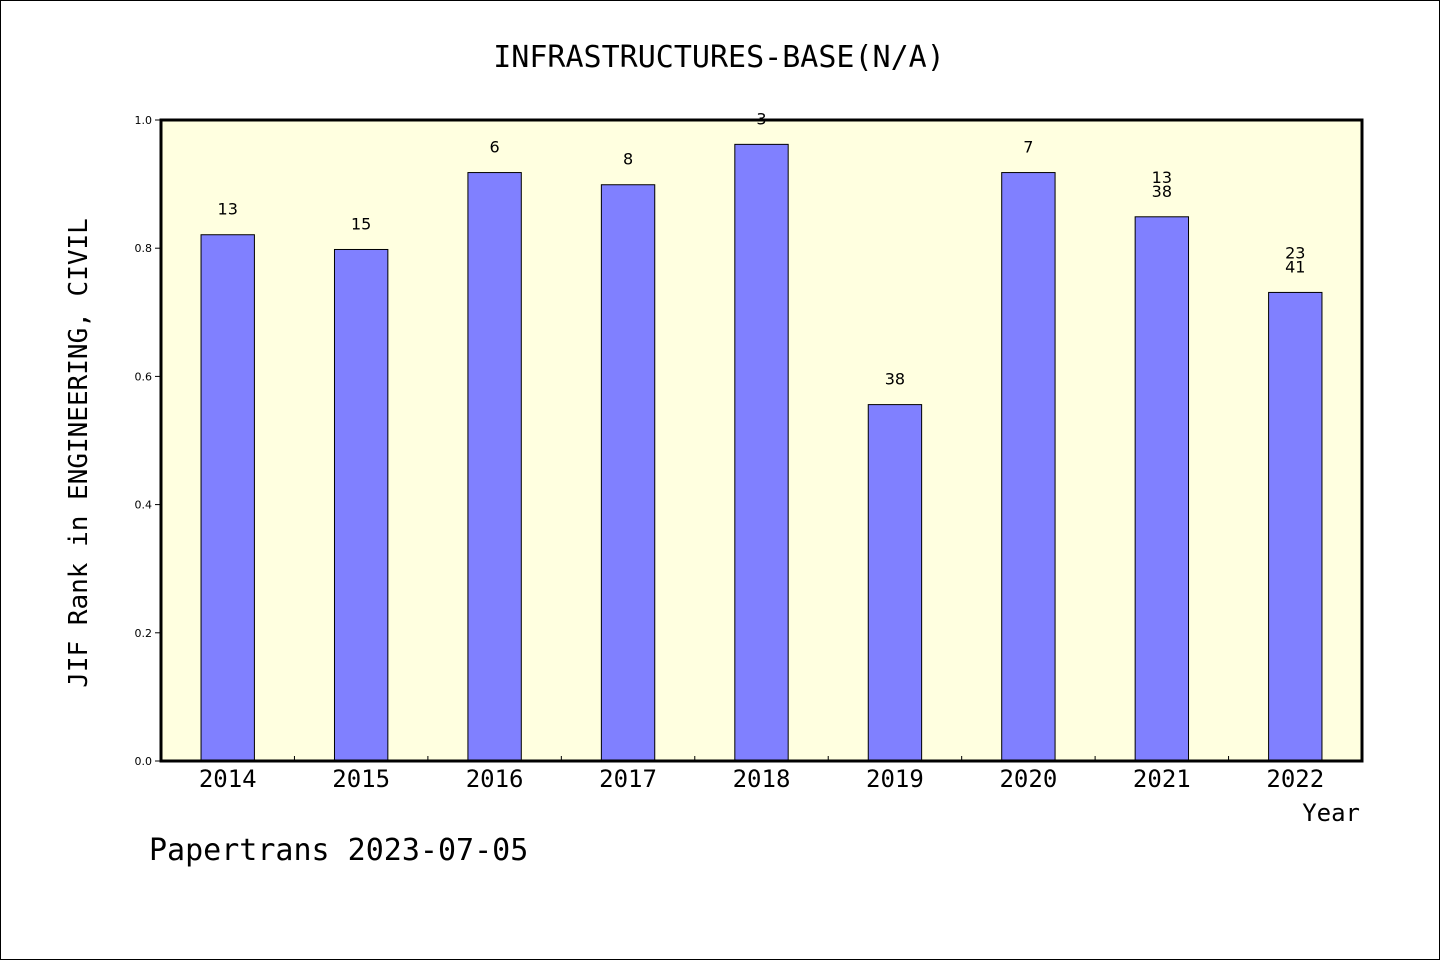 This screenshot has height=960, width=1440. What do you see at coordinates (1295, 266) in the screenshot?
I see `data-label-2022-2: 41` at bounding box center [1295, 266].